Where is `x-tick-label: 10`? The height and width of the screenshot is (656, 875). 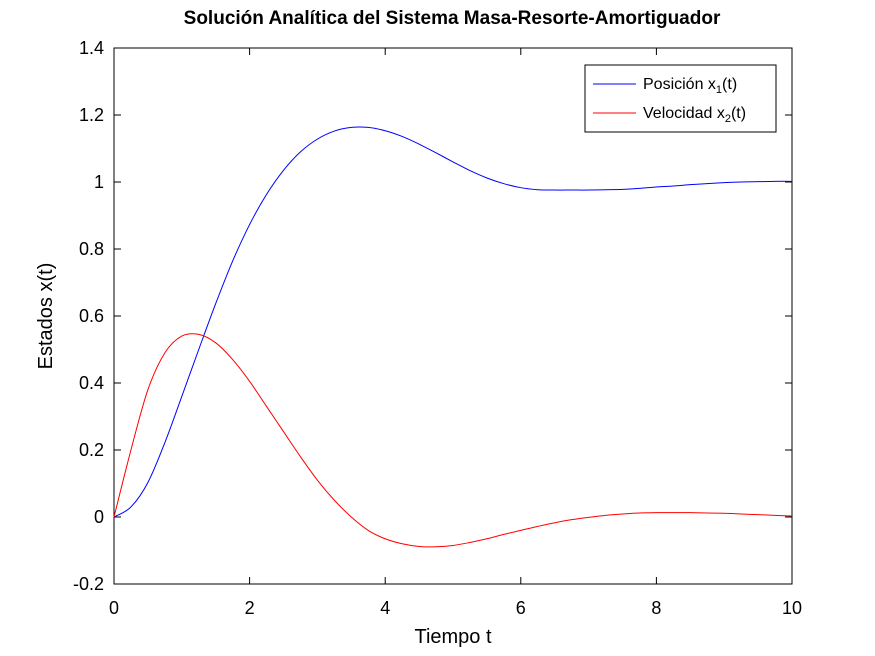
x-tick-label: 10 is located at coordinates (792, 608).